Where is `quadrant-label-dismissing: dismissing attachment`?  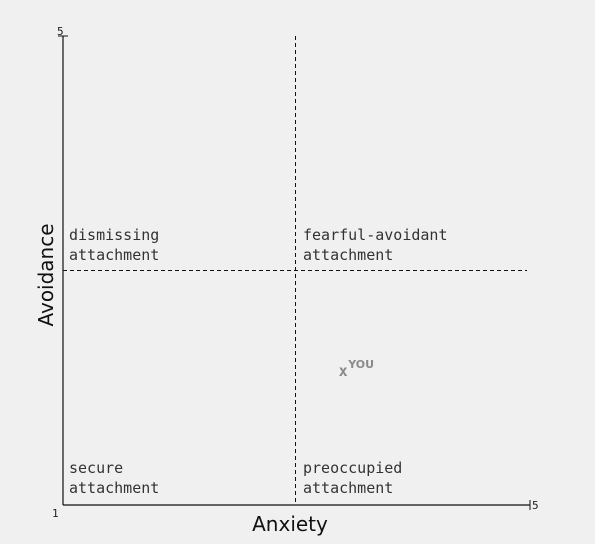
quadrant-label-dismissing: dismissing attachment is located at coordinates (118, 245).